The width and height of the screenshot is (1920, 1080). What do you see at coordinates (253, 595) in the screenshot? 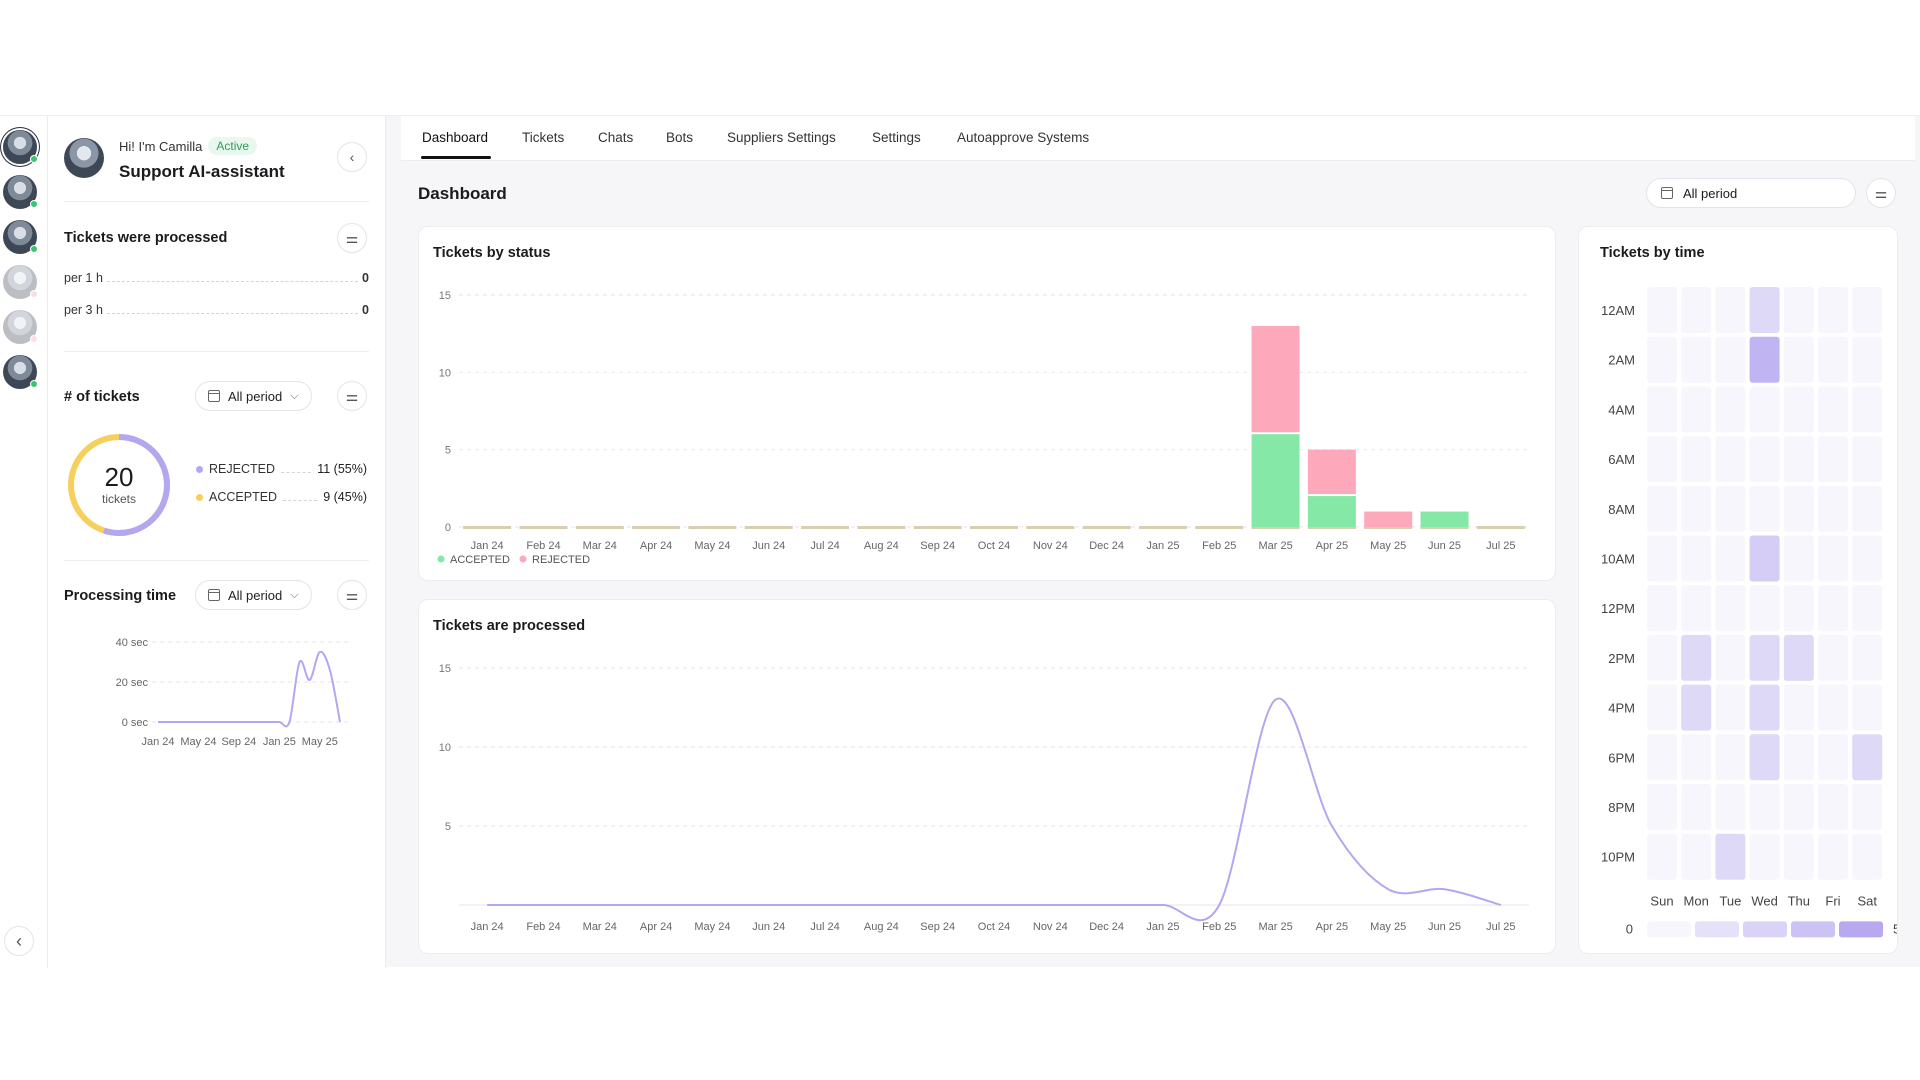
I see `processing-period-select: All period ⌵` at bounding box center [253, 595].